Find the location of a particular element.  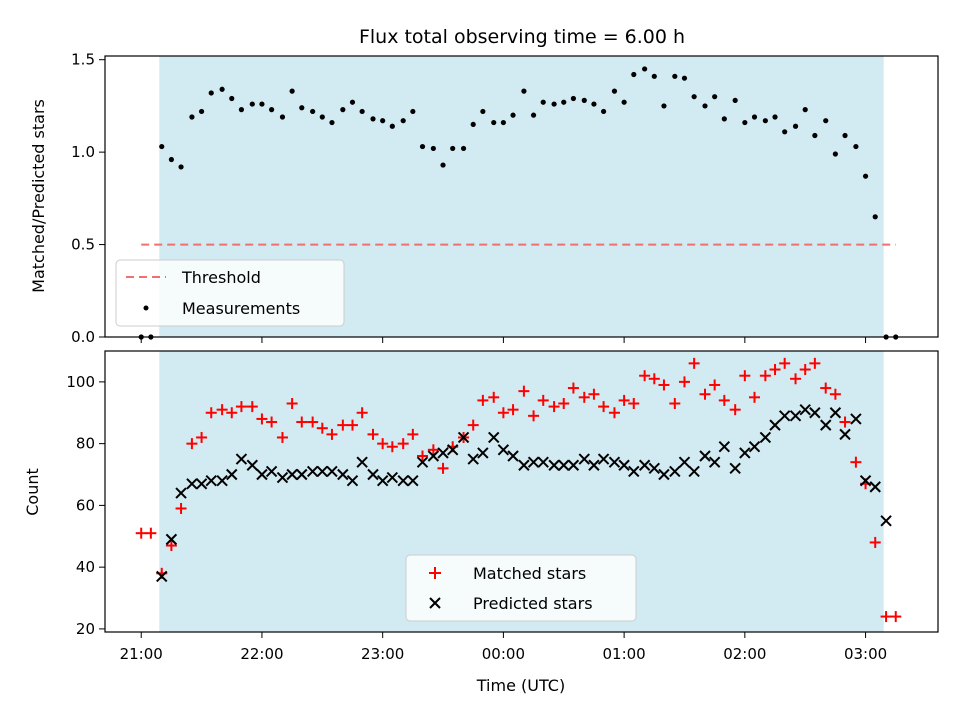

legend-predicted-swatch is located at coordinates (435, 603).